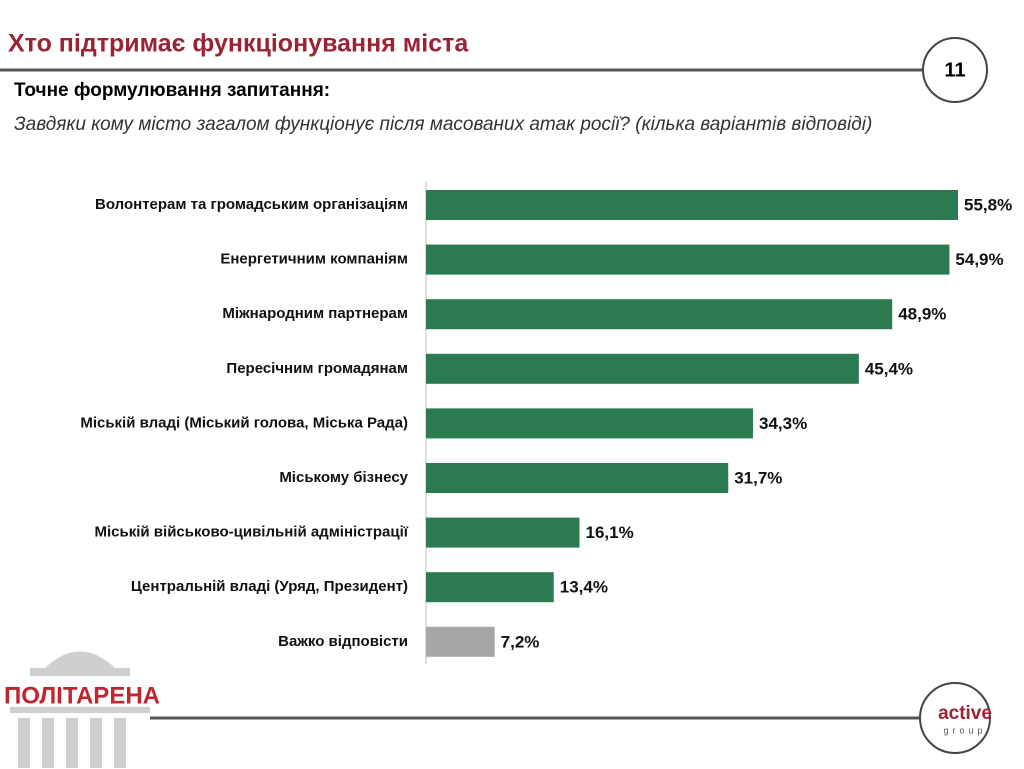 Image resolution: width=1024 pixels, height=769 pixels. Describe the element at coordinates (922, 314) in the screenshot. I see `value-label: 48,9%` at that location.